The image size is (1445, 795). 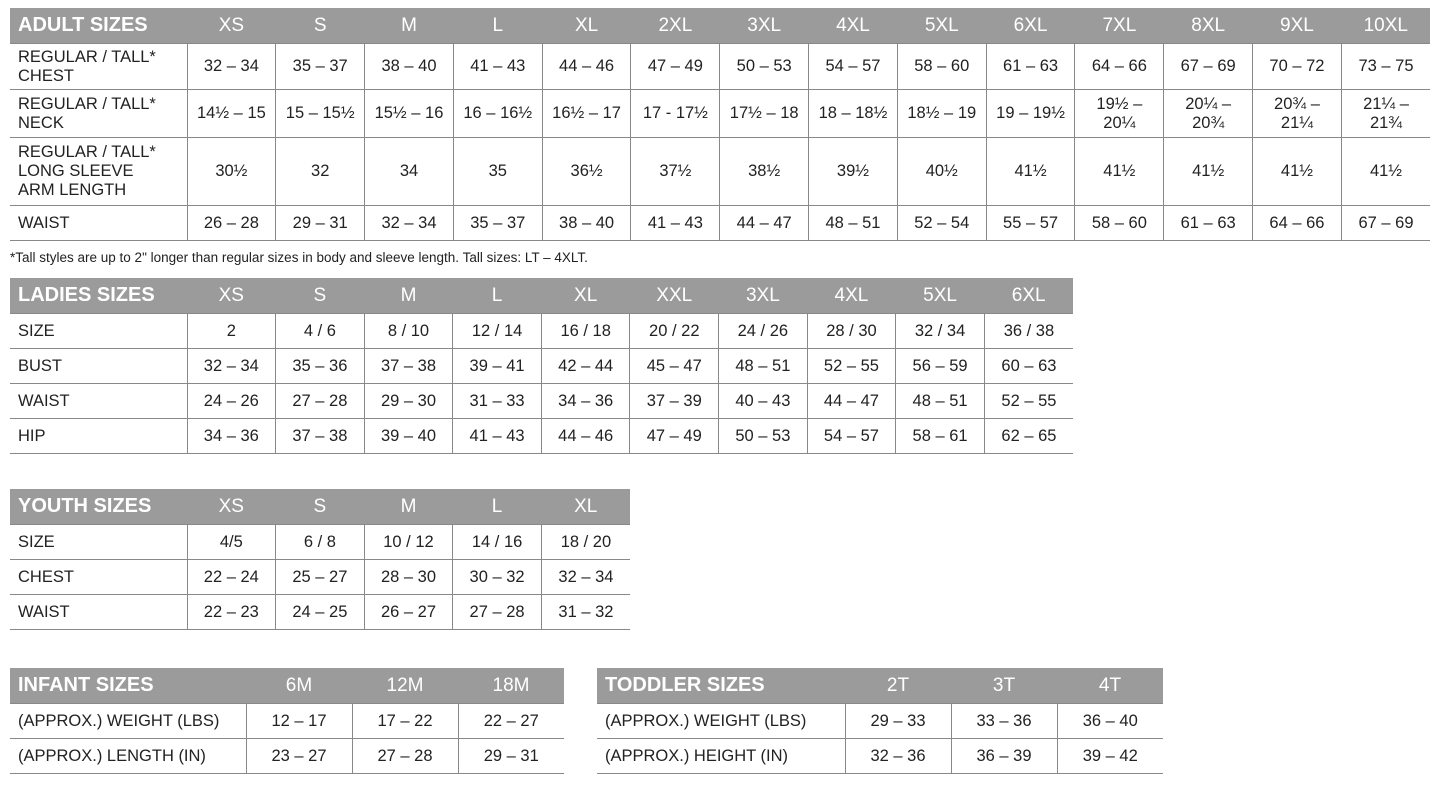 What do you see at coordinates (497, 577) in the screenshot?
I see `measurement-cell: 30 – 32` at bounding box center [497, 577].